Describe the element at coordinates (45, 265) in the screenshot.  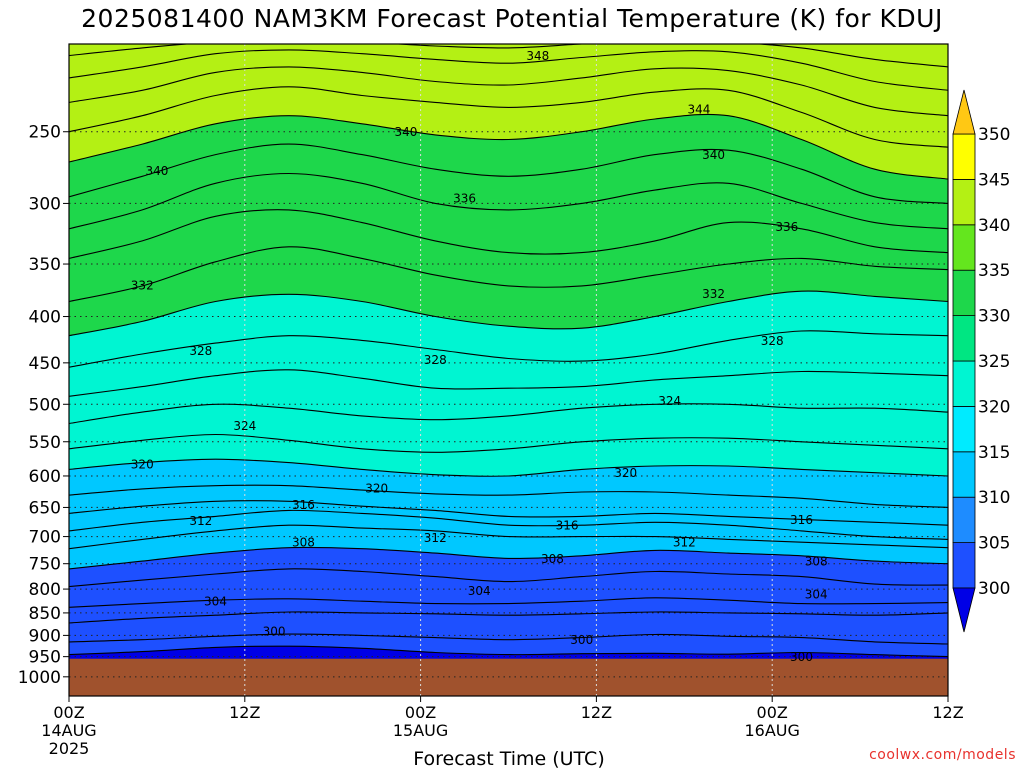
I see `y-tick-label: 350` at that location.